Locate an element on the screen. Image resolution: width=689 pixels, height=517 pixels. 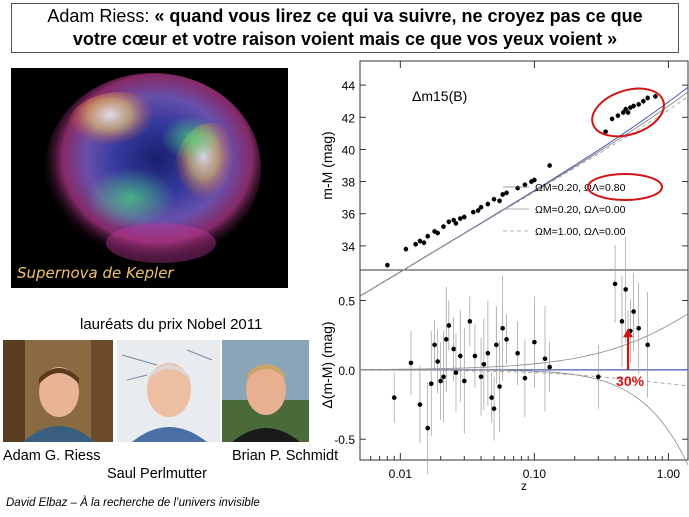
arrow-head is located at coordinates (628, 333).